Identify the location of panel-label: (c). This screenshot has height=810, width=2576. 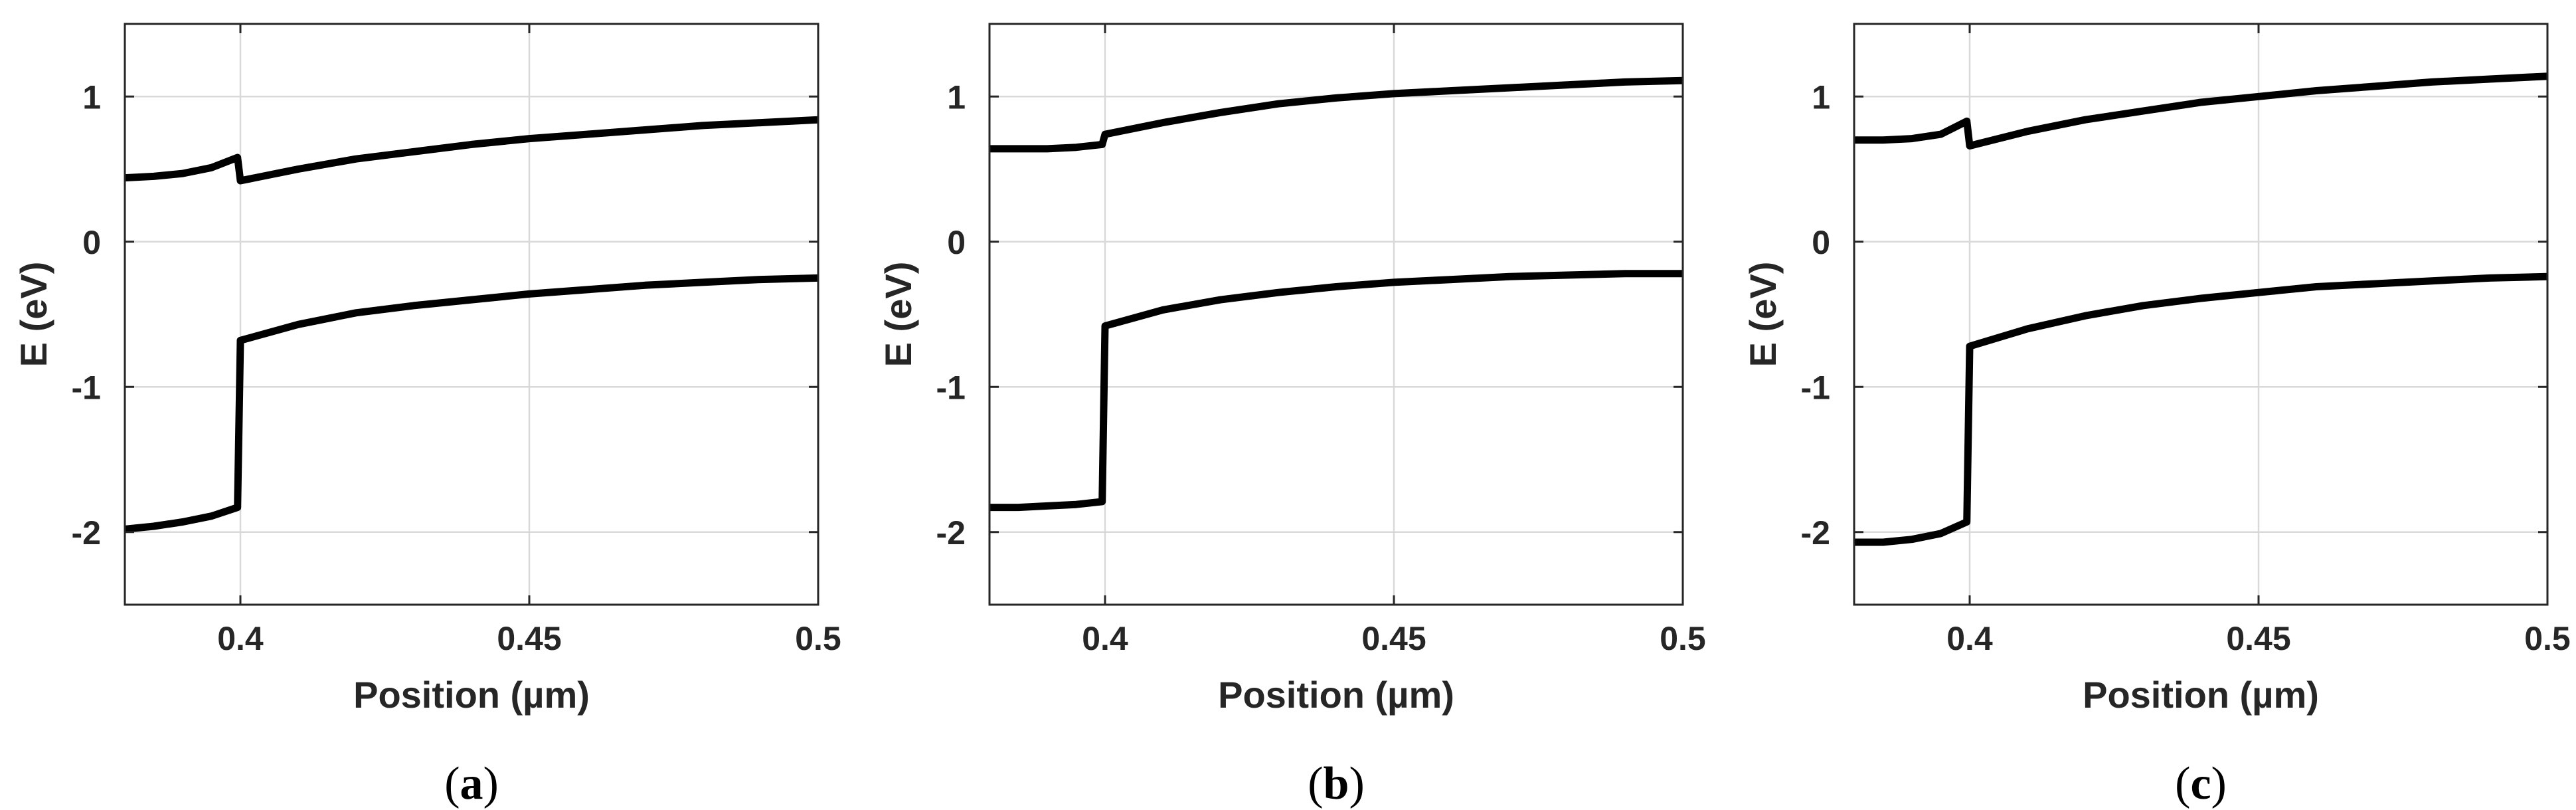
(2201, 783).